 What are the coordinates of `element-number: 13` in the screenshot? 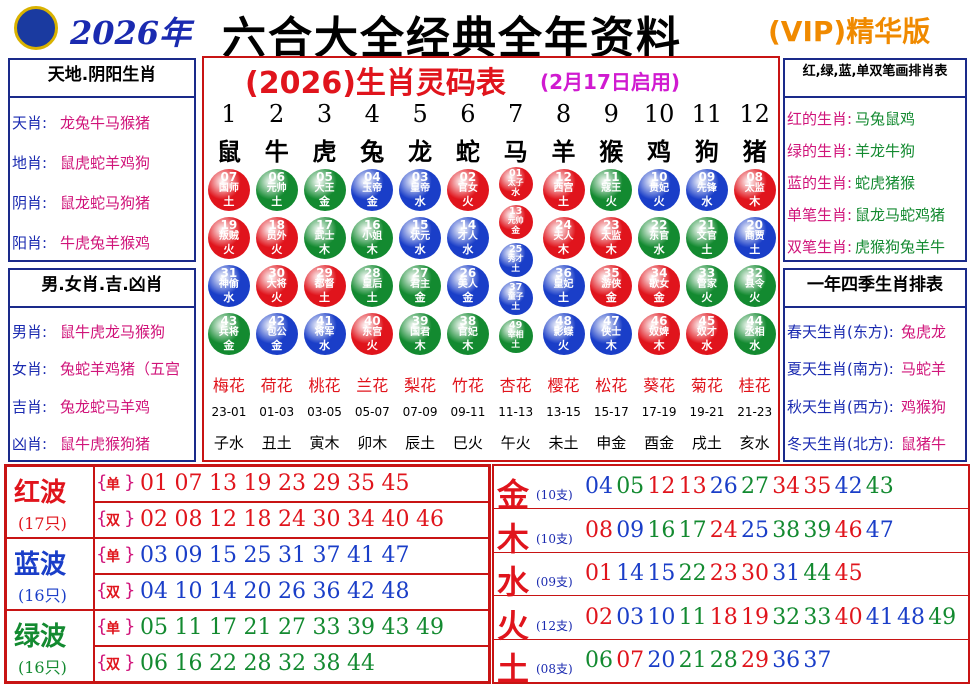 It's located at (692, 486).